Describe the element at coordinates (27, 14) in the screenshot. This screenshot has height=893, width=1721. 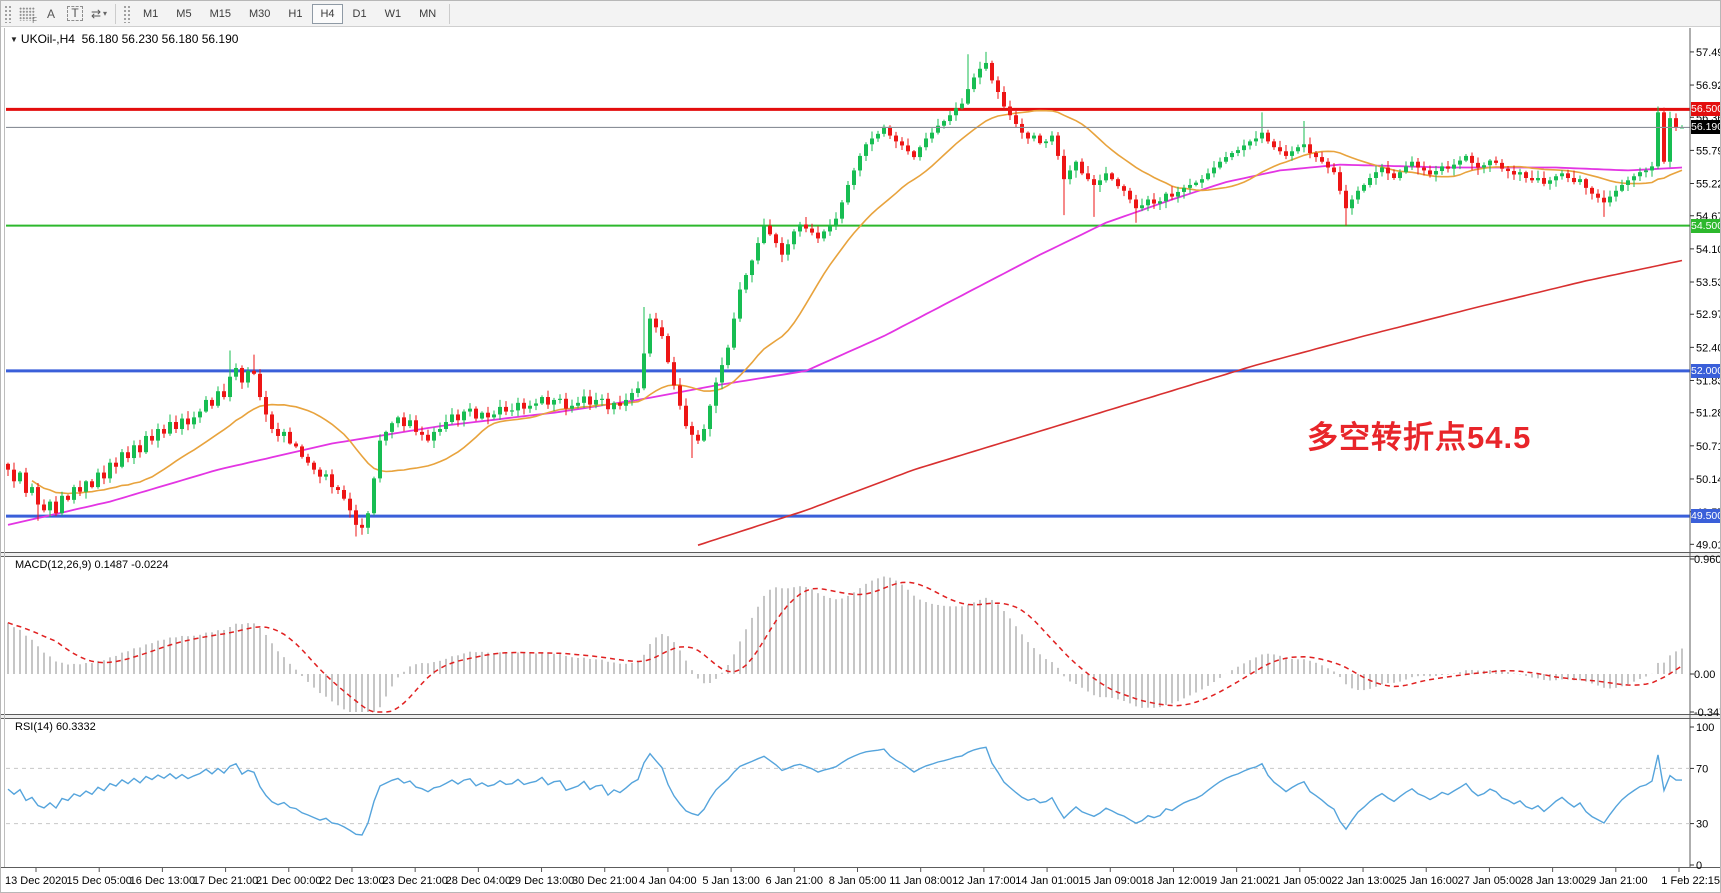
I see `expert-panel-button: F` at that location.